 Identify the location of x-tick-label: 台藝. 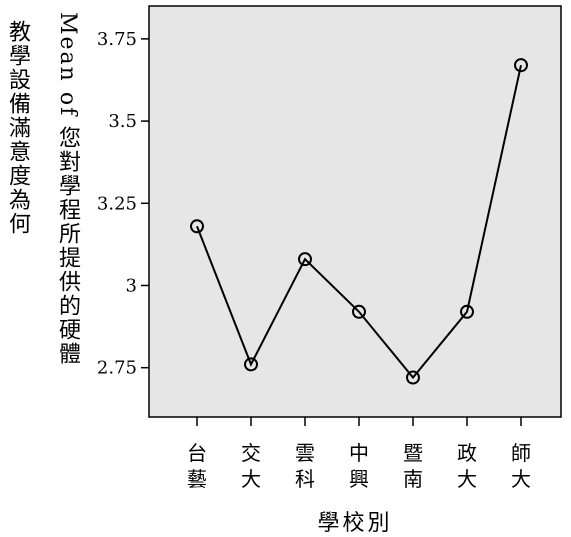
(197, 466).